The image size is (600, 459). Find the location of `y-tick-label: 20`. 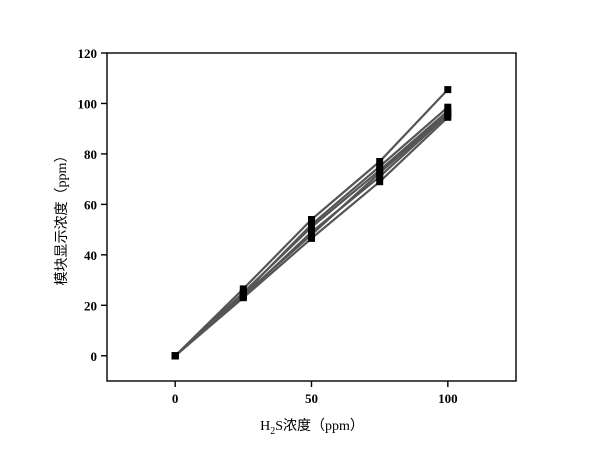

y-tick-label: 20 is located at coordinates (90, 305).